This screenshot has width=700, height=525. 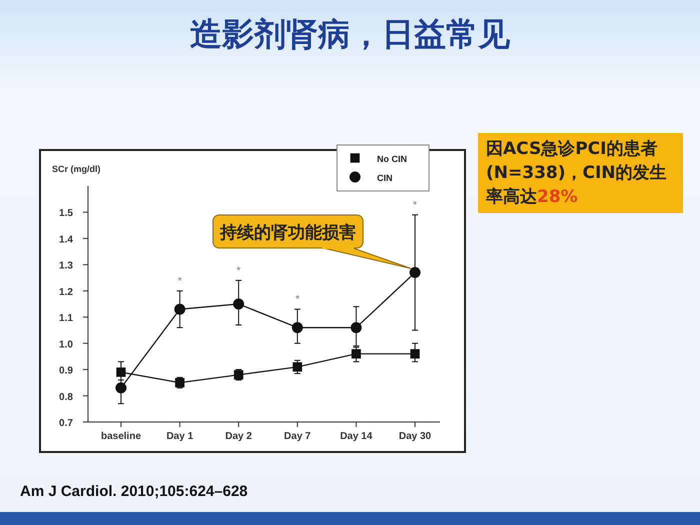 What do you see at coordinates (66, 371) in the screenshot?
I see `y-tick-label: 0.9` at bounding box center [66, 371].